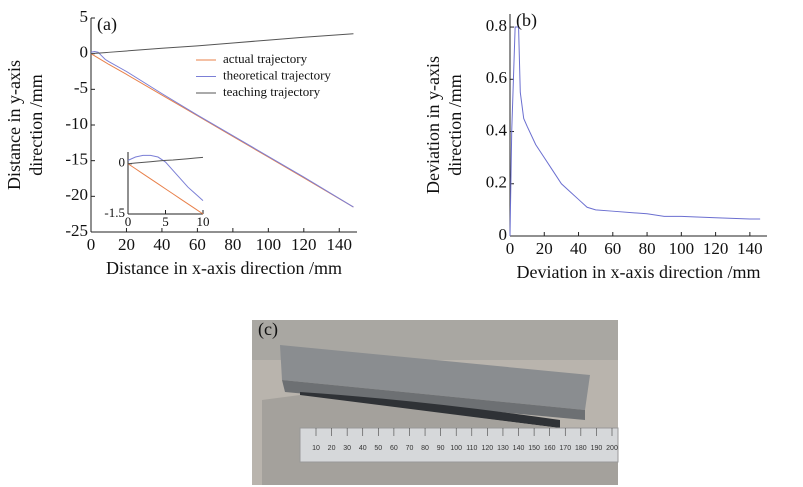 Image resolution: width=803 pixels, height=487 pixels. Describe the element at coordinates (435, 377) in the screenshot. I see `plate-top` at that location.